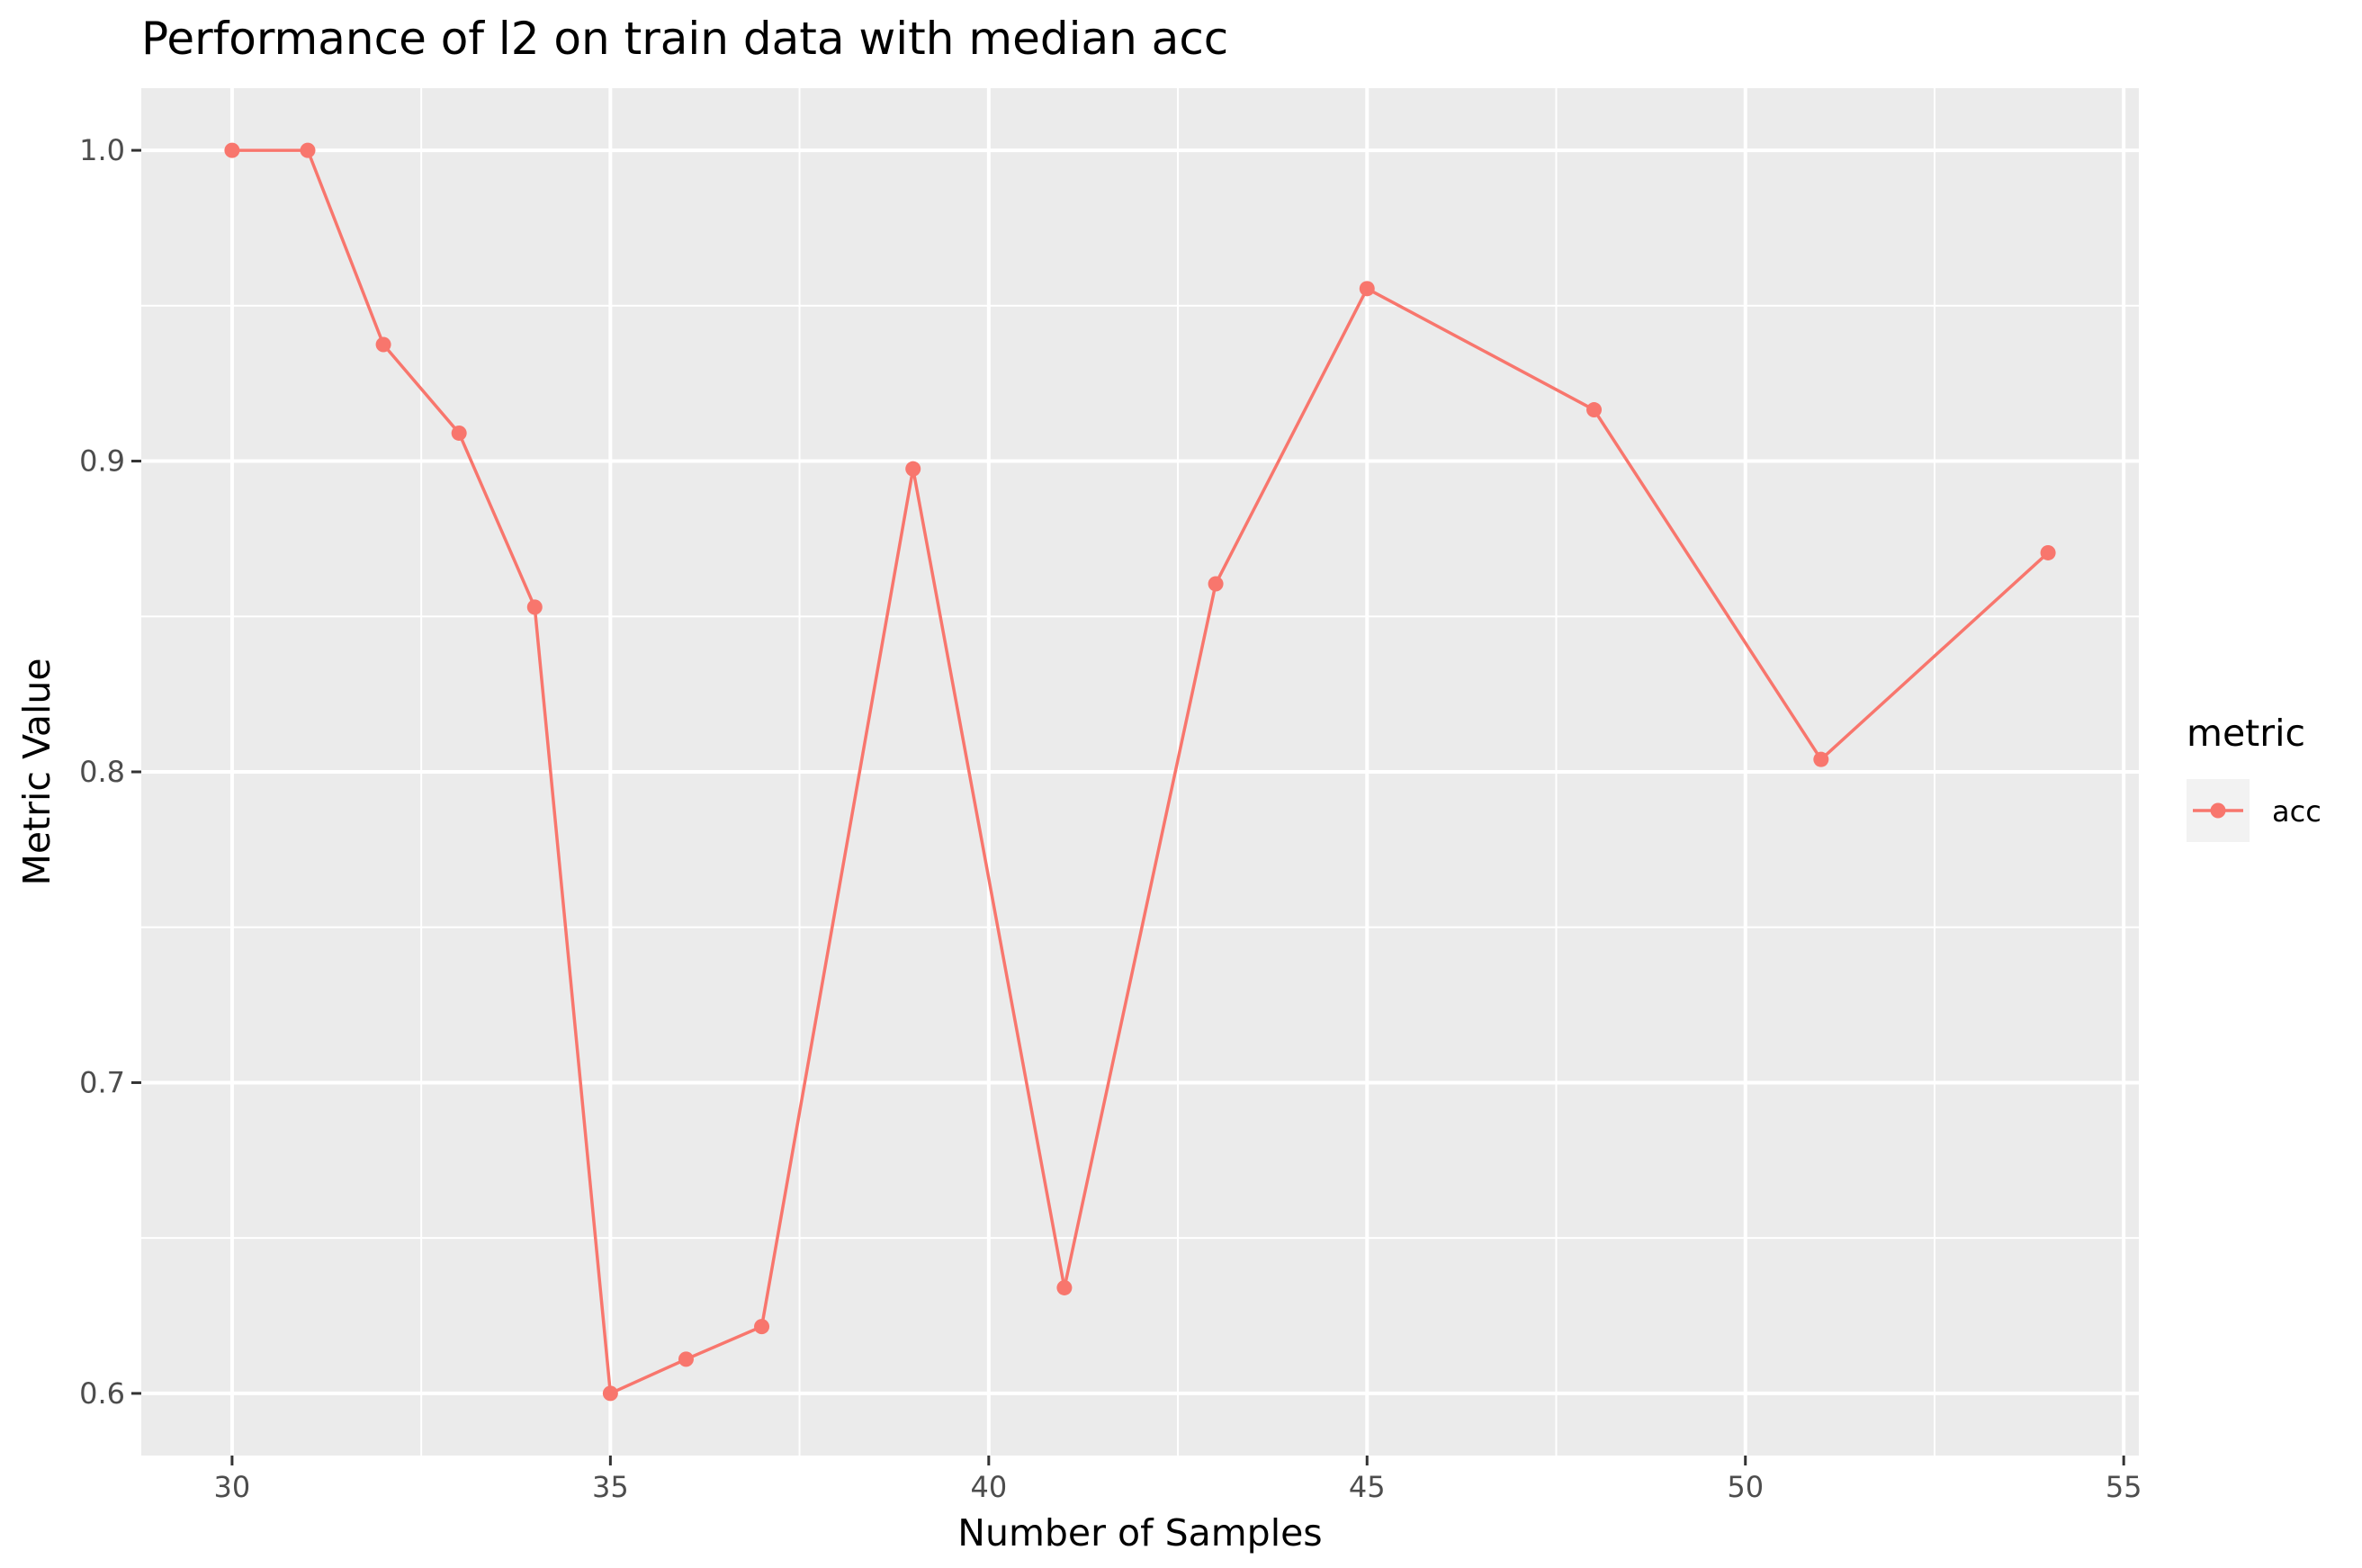  Describe the element at coordinates (989, 1487) in the screenshot. I see `x-tick-label: 40` at that location.